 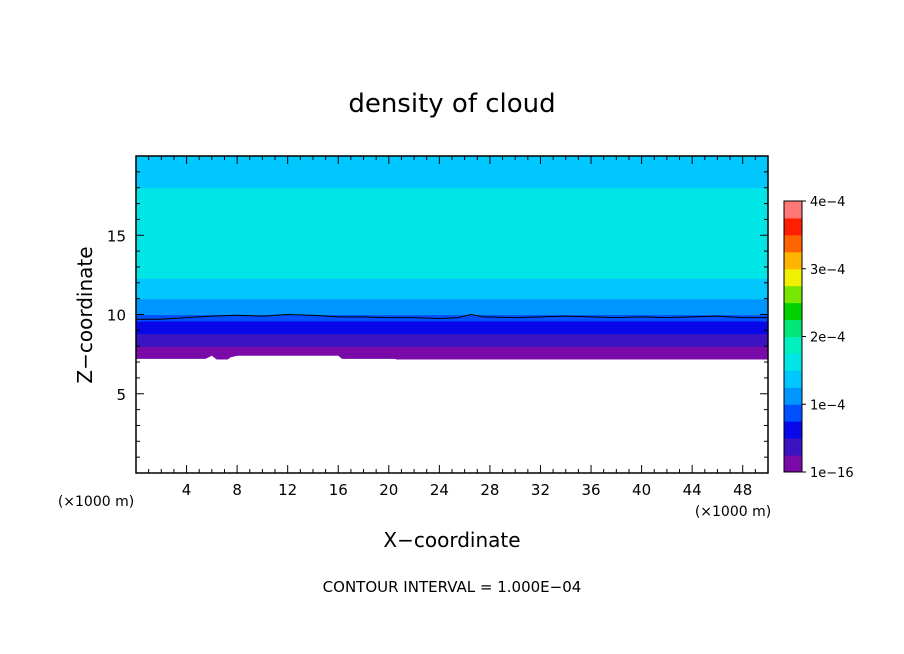 I want to click on contour-interval-note: CONTOUR INTERVAL = 1.000E−04, so click(x=452, y=587).